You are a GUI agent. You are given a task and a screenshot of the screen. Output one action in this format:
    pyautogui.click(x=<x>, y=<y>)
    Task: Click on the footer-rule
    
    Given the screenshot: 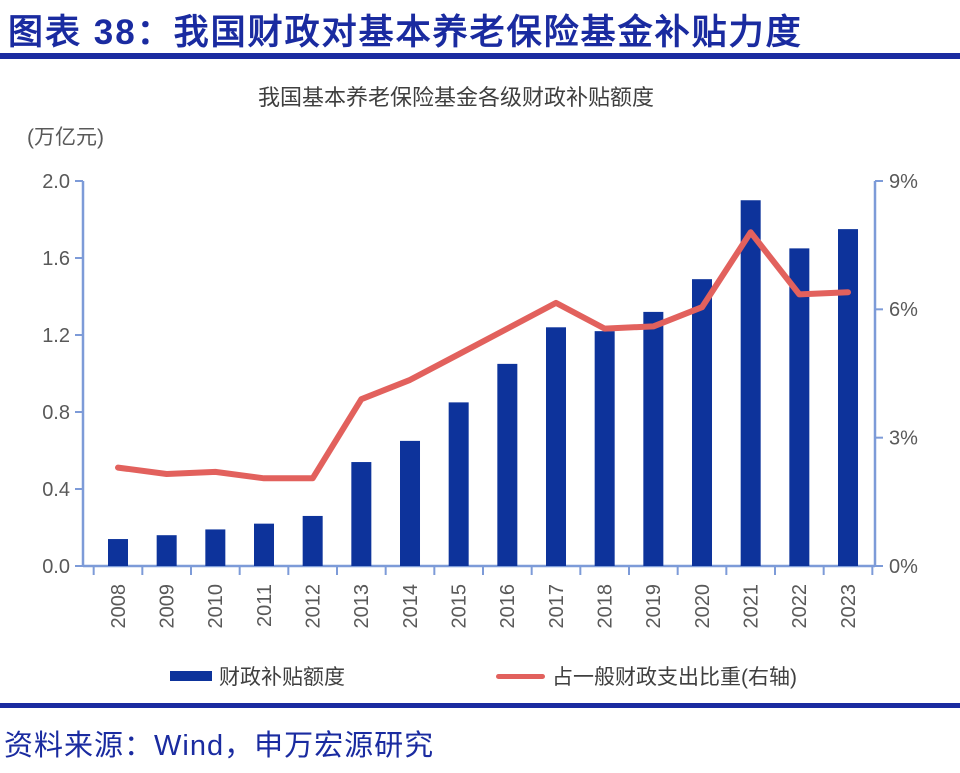 What is the action you would take?
    pyautogui.click(x=480, y=705)
    